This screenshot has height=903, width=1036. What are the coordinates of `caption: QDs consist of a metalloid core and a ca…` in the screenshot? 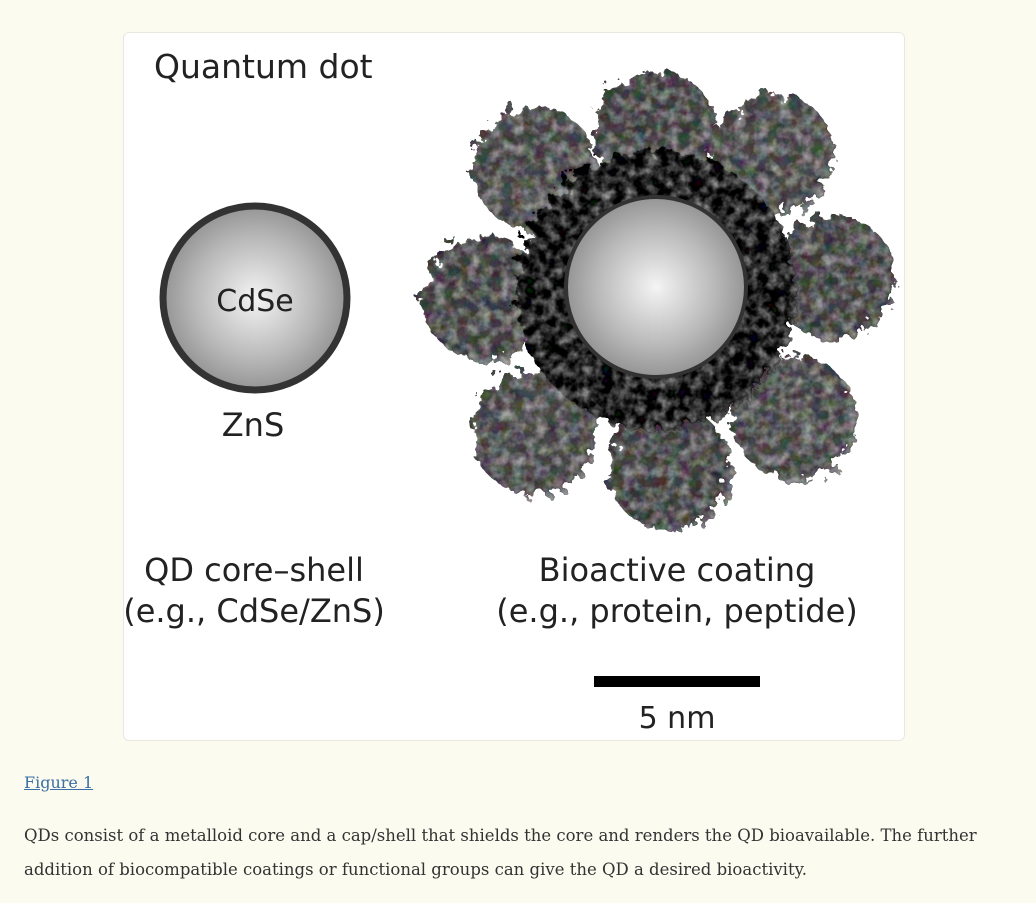 It's located at (500, 852).